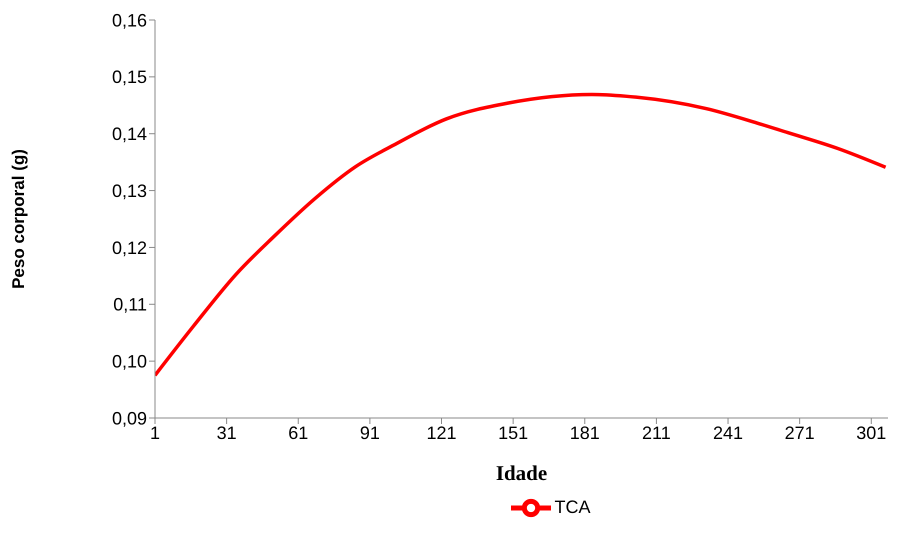 Image resolution: width=900 pixels, height=555 pixels. What do you see at coordinates (129, 134) in the screenshot?
I see `y-tick-label: 0,14` at bounding box center [129, 134].